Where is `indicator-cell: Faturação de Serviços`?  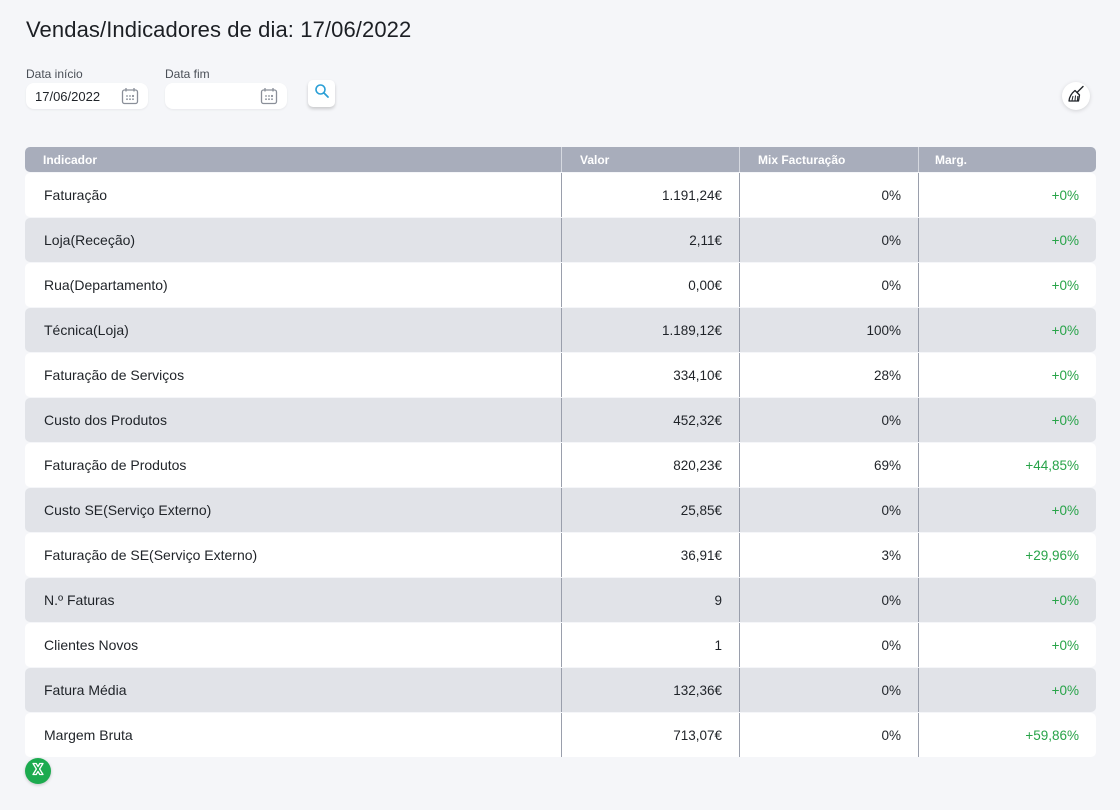
indicator-cell: Faturação de Serviços is located at coordinates (293, 375).